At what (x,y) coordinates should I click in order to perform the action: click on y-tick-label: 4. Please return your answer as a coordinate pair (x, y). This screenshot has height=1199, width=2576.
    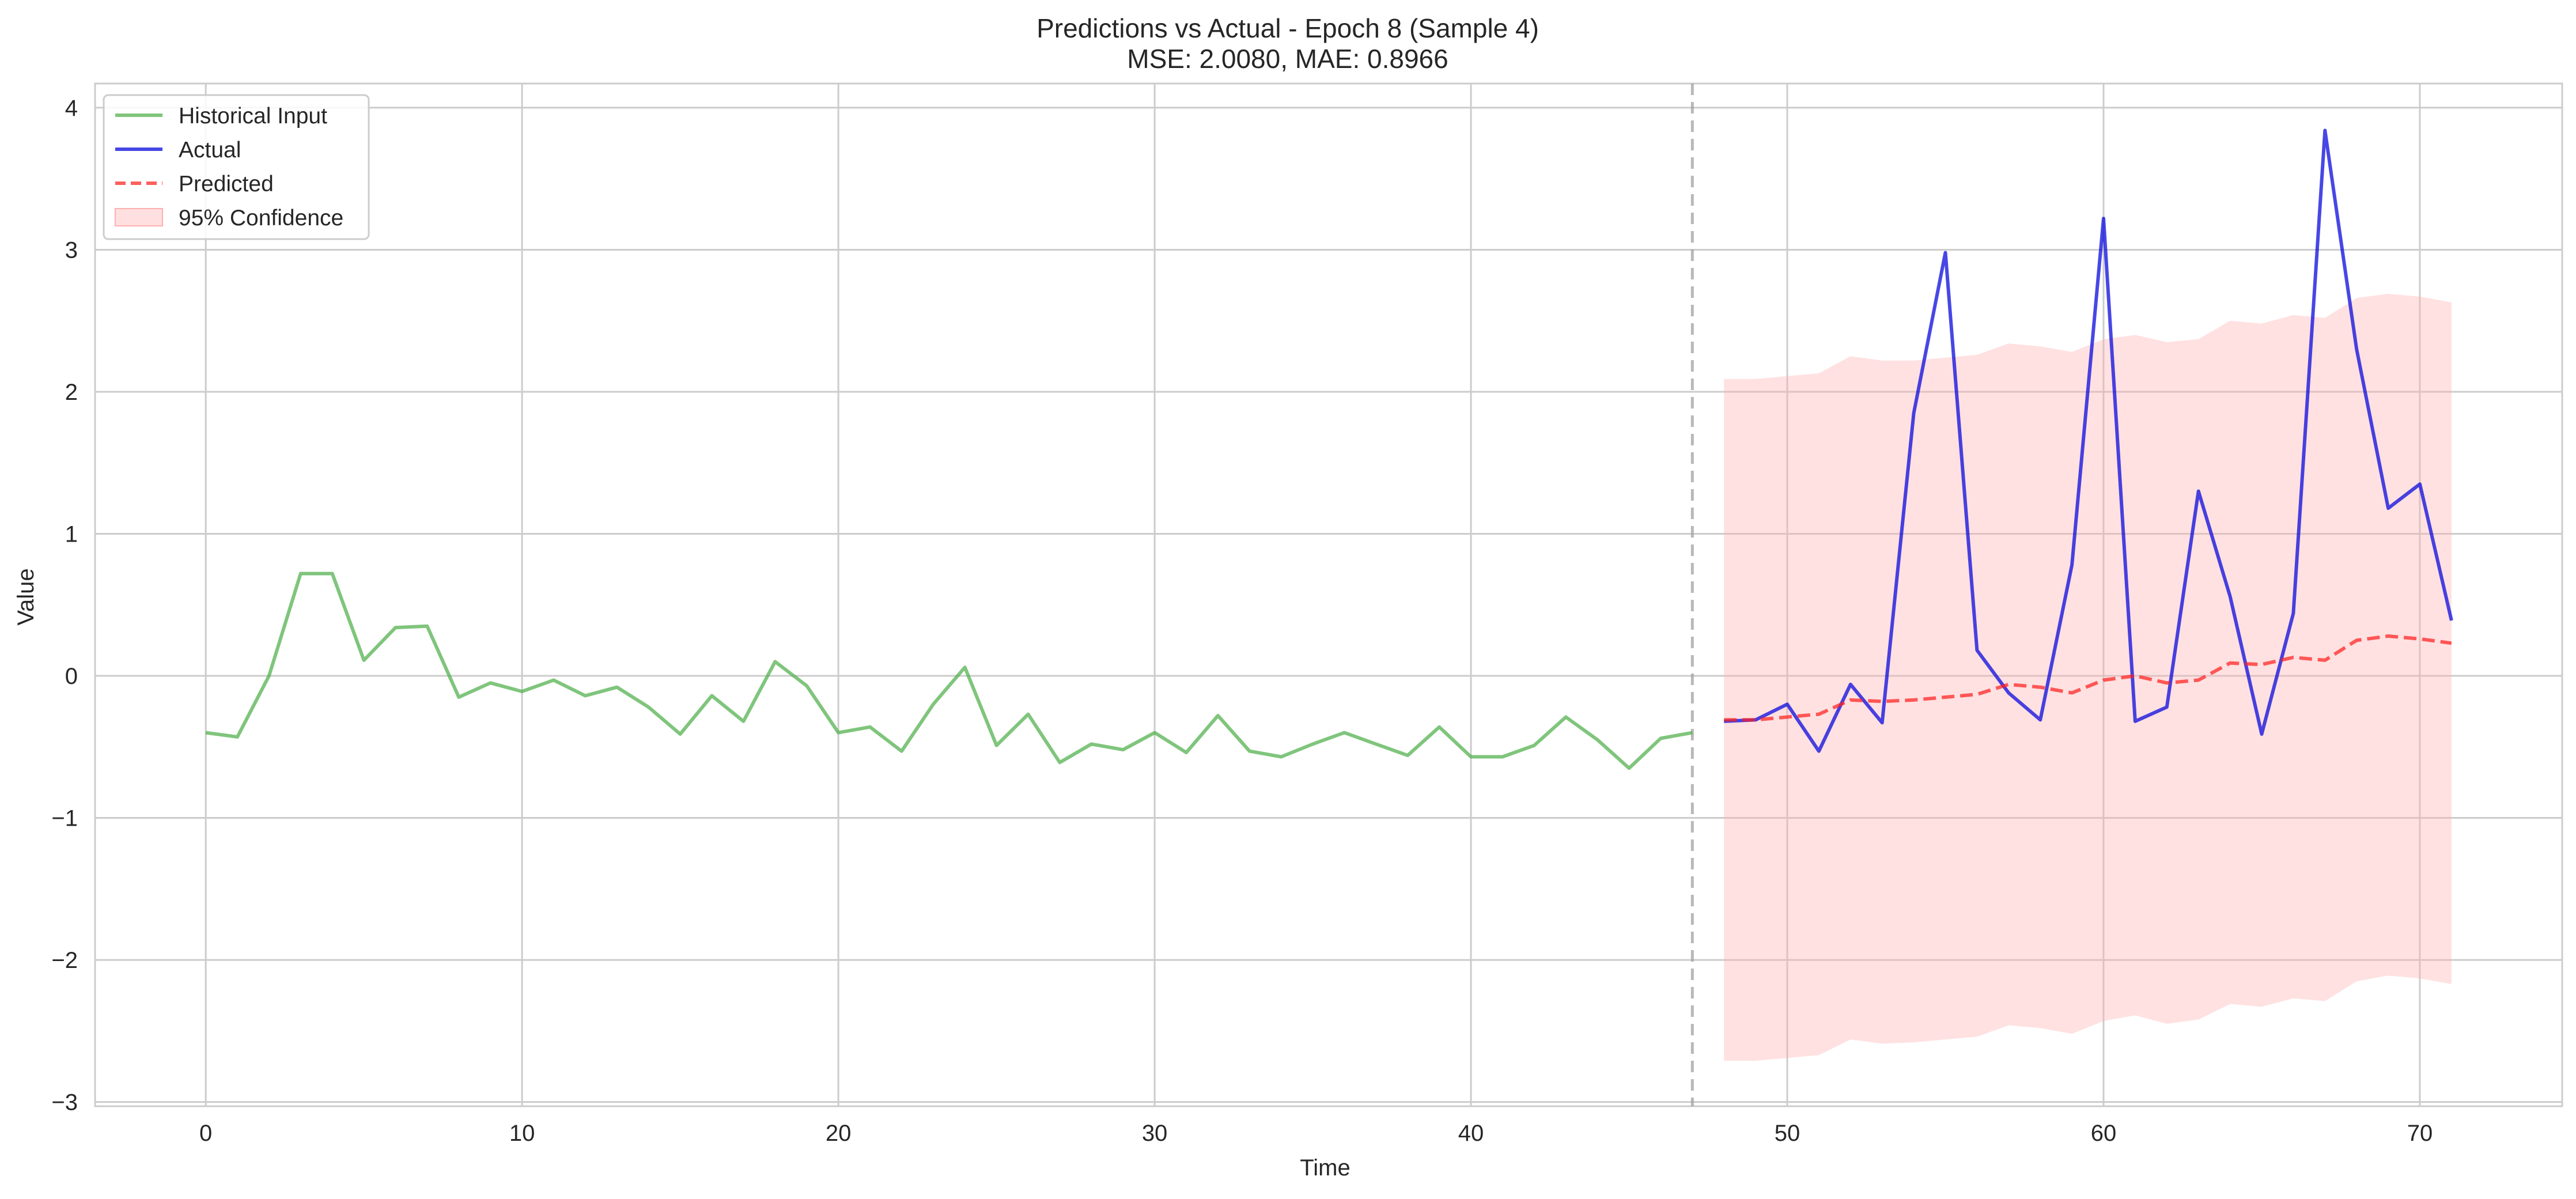
    Looking at the image, I should click on (71, 108).